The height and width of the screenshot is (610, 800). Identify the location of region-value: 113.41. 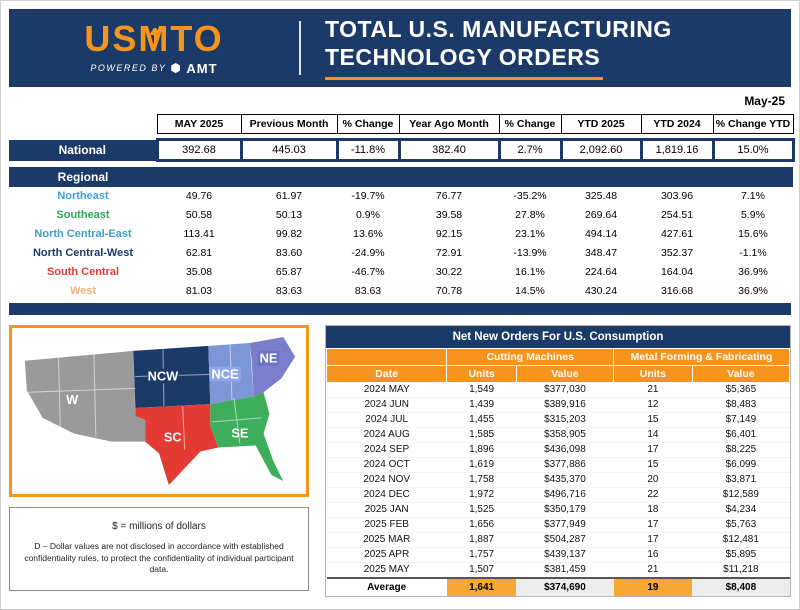
(199, 234).